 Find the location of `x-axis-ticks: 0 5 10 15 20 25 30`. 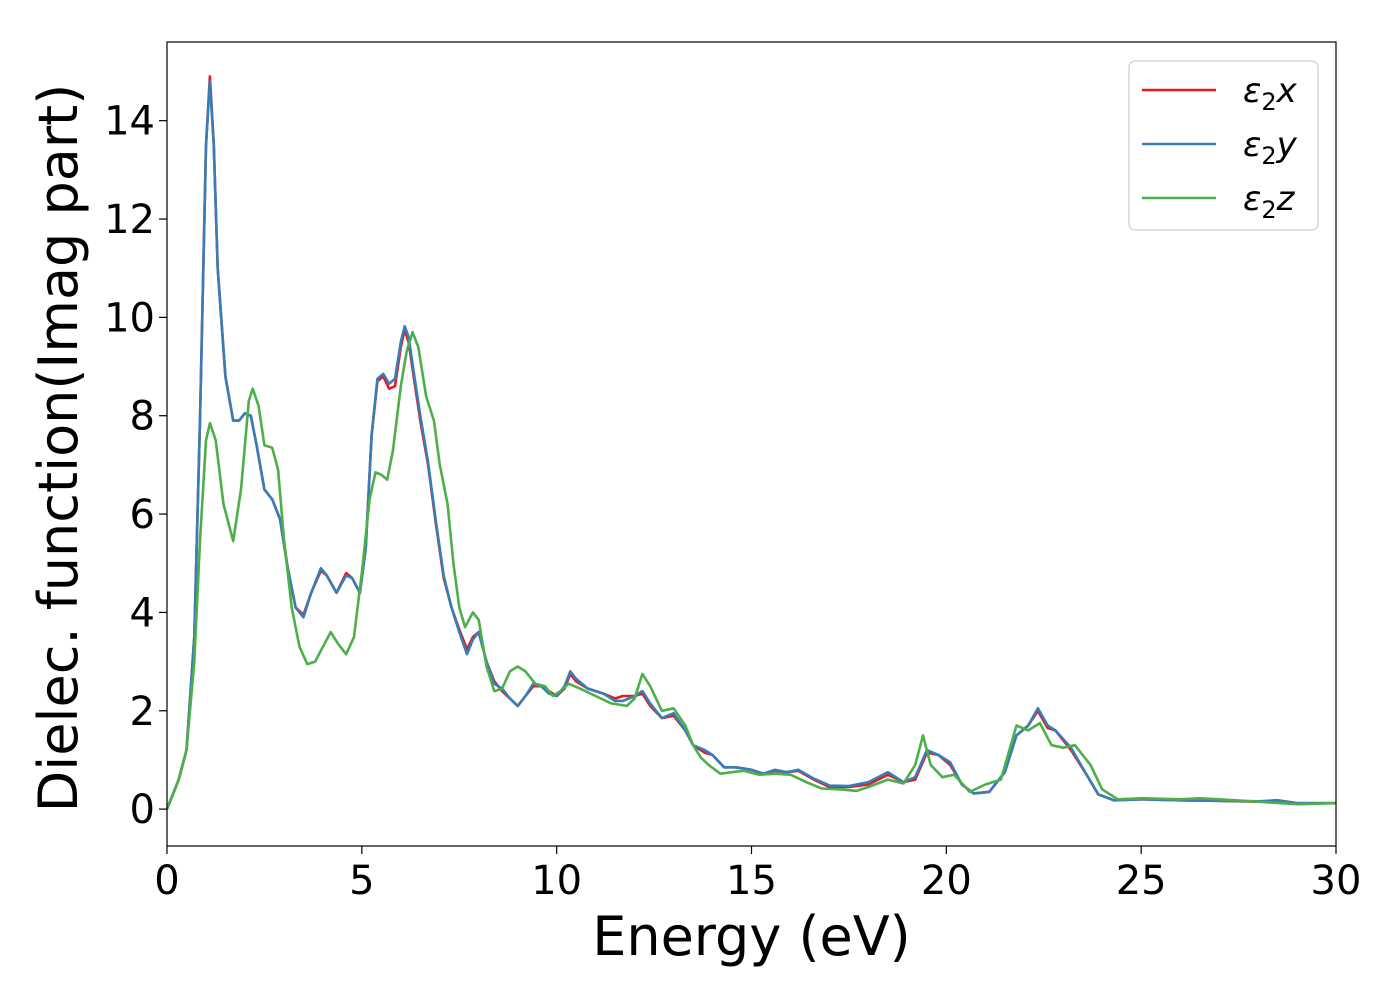

x-axis-ticks: 0 5 10 15 20 25 30 is located at coordinates (757, 875).